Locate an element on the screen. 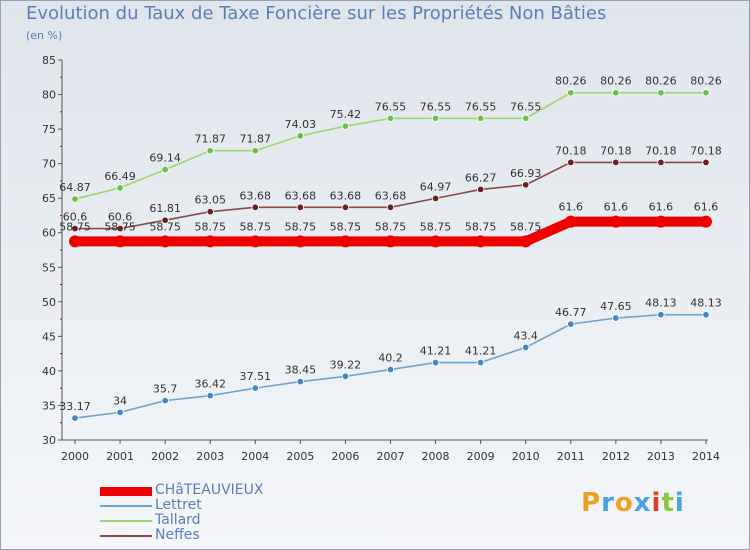 This screenshot has height=550, width=750. legend-label: Tallard is located at coordinates (178, 520).